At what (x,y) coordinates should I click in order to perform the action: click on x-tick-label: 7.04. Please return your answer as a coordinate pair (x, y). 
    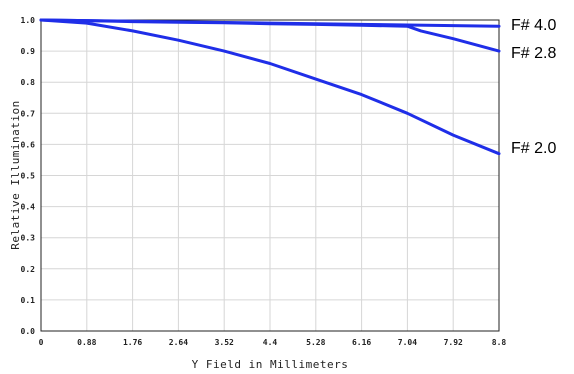
    Looking at the image, I should click on (407, 342).